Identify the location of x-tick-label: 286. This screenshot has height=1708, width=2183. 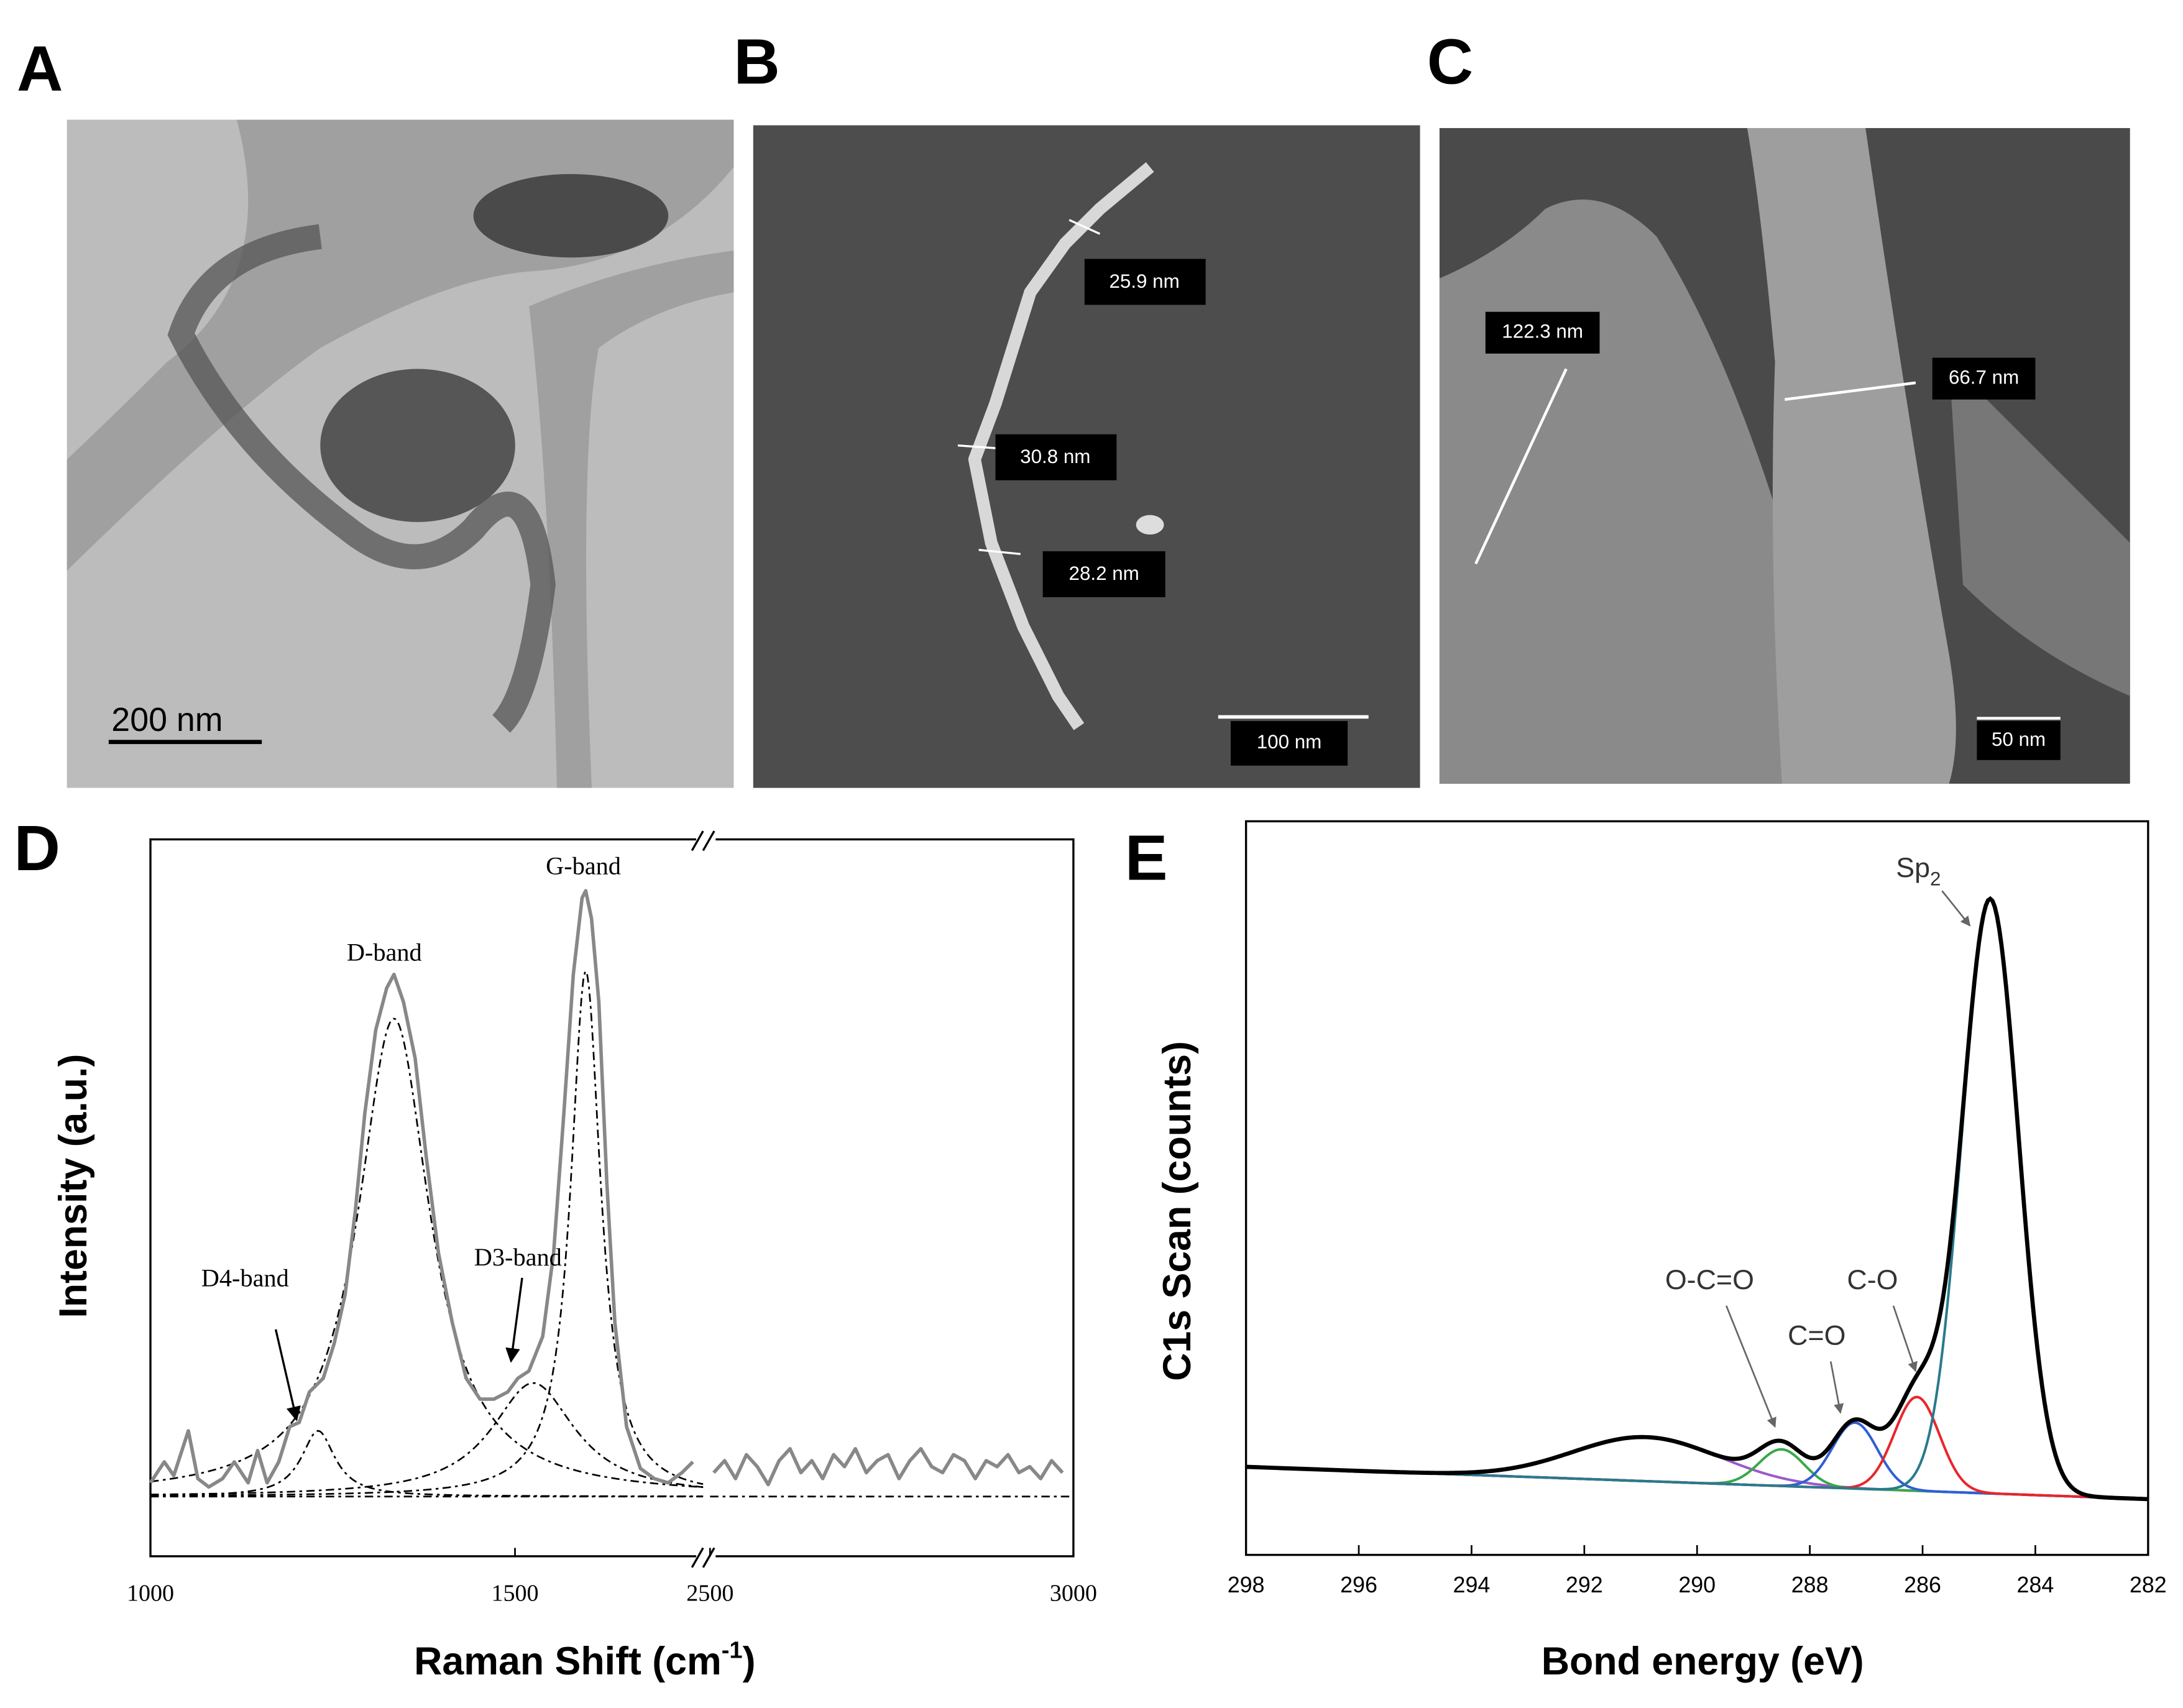
(1922, 1585).